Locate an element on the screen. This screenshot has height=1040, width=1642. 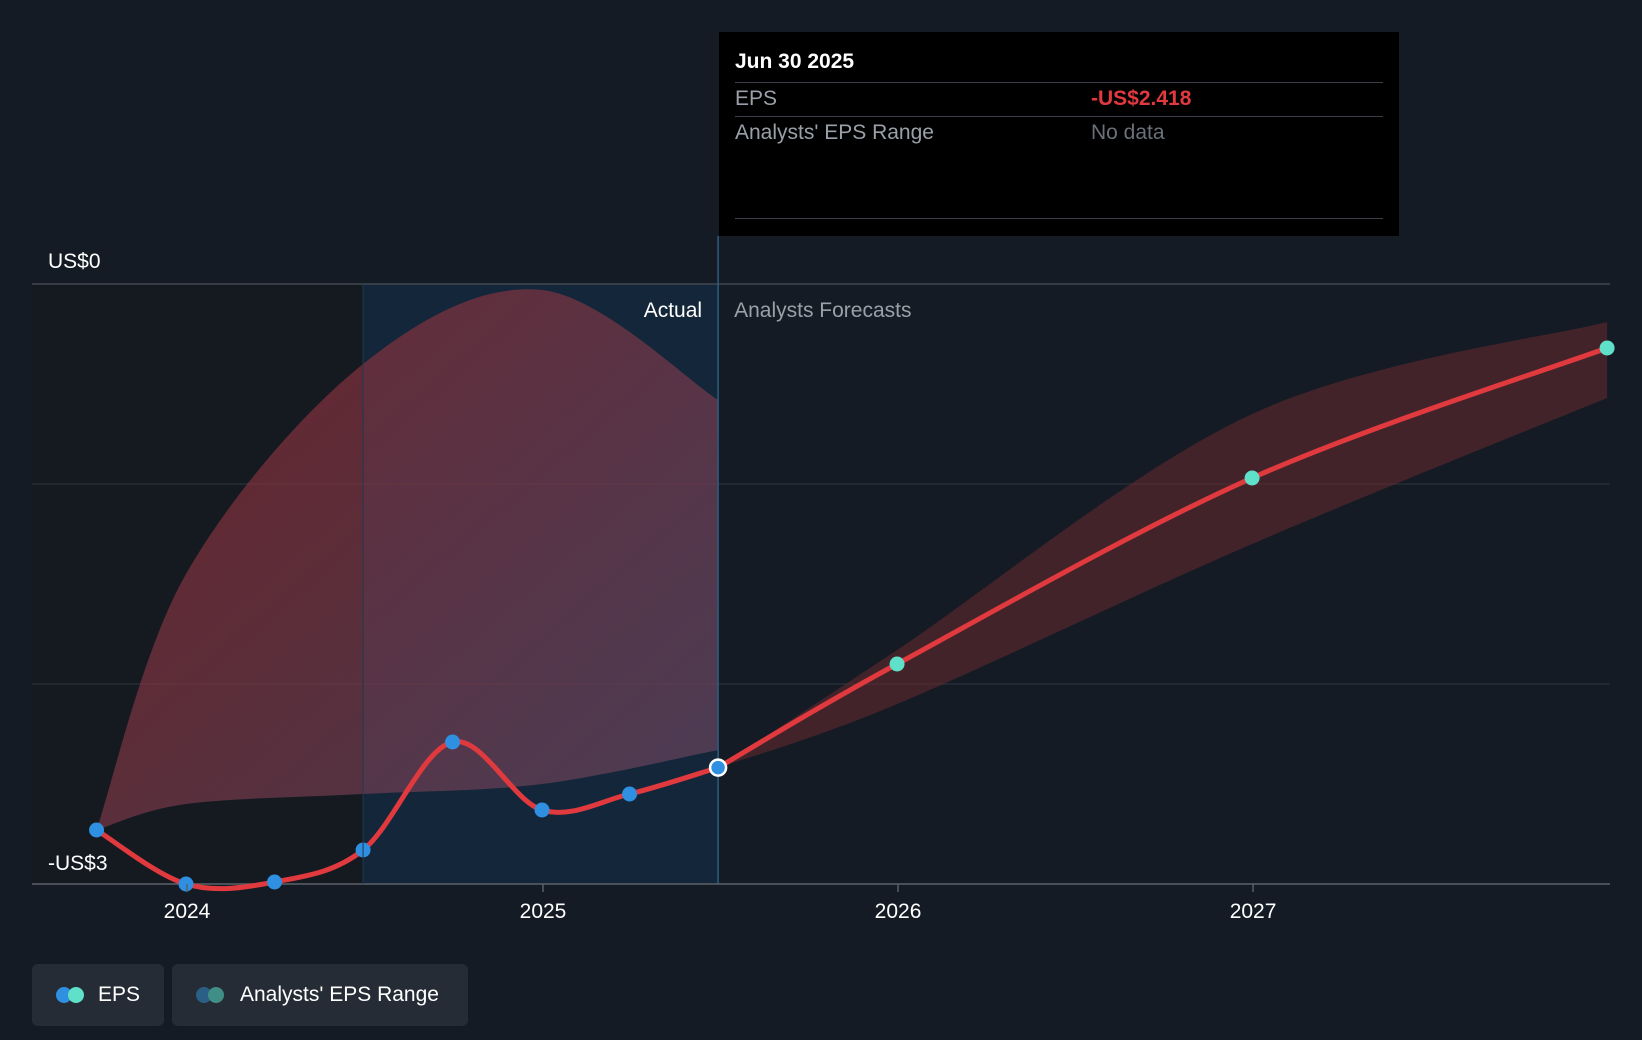
eps-highlighted-point is located at coordinates (718, 767).